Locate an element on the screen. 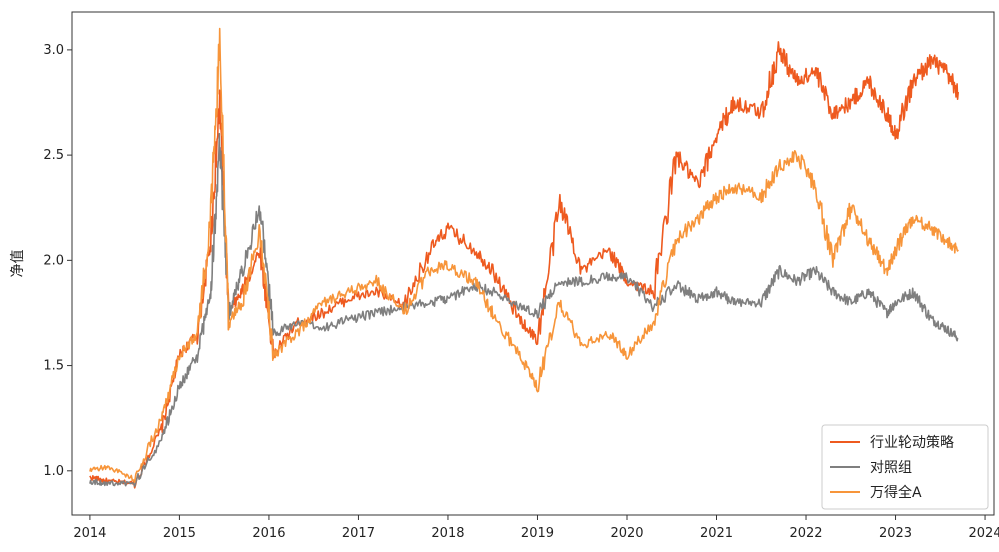 This screenshot has height=552, width=999. x-tick-label: 2021 is located at coordinates (716, 533).